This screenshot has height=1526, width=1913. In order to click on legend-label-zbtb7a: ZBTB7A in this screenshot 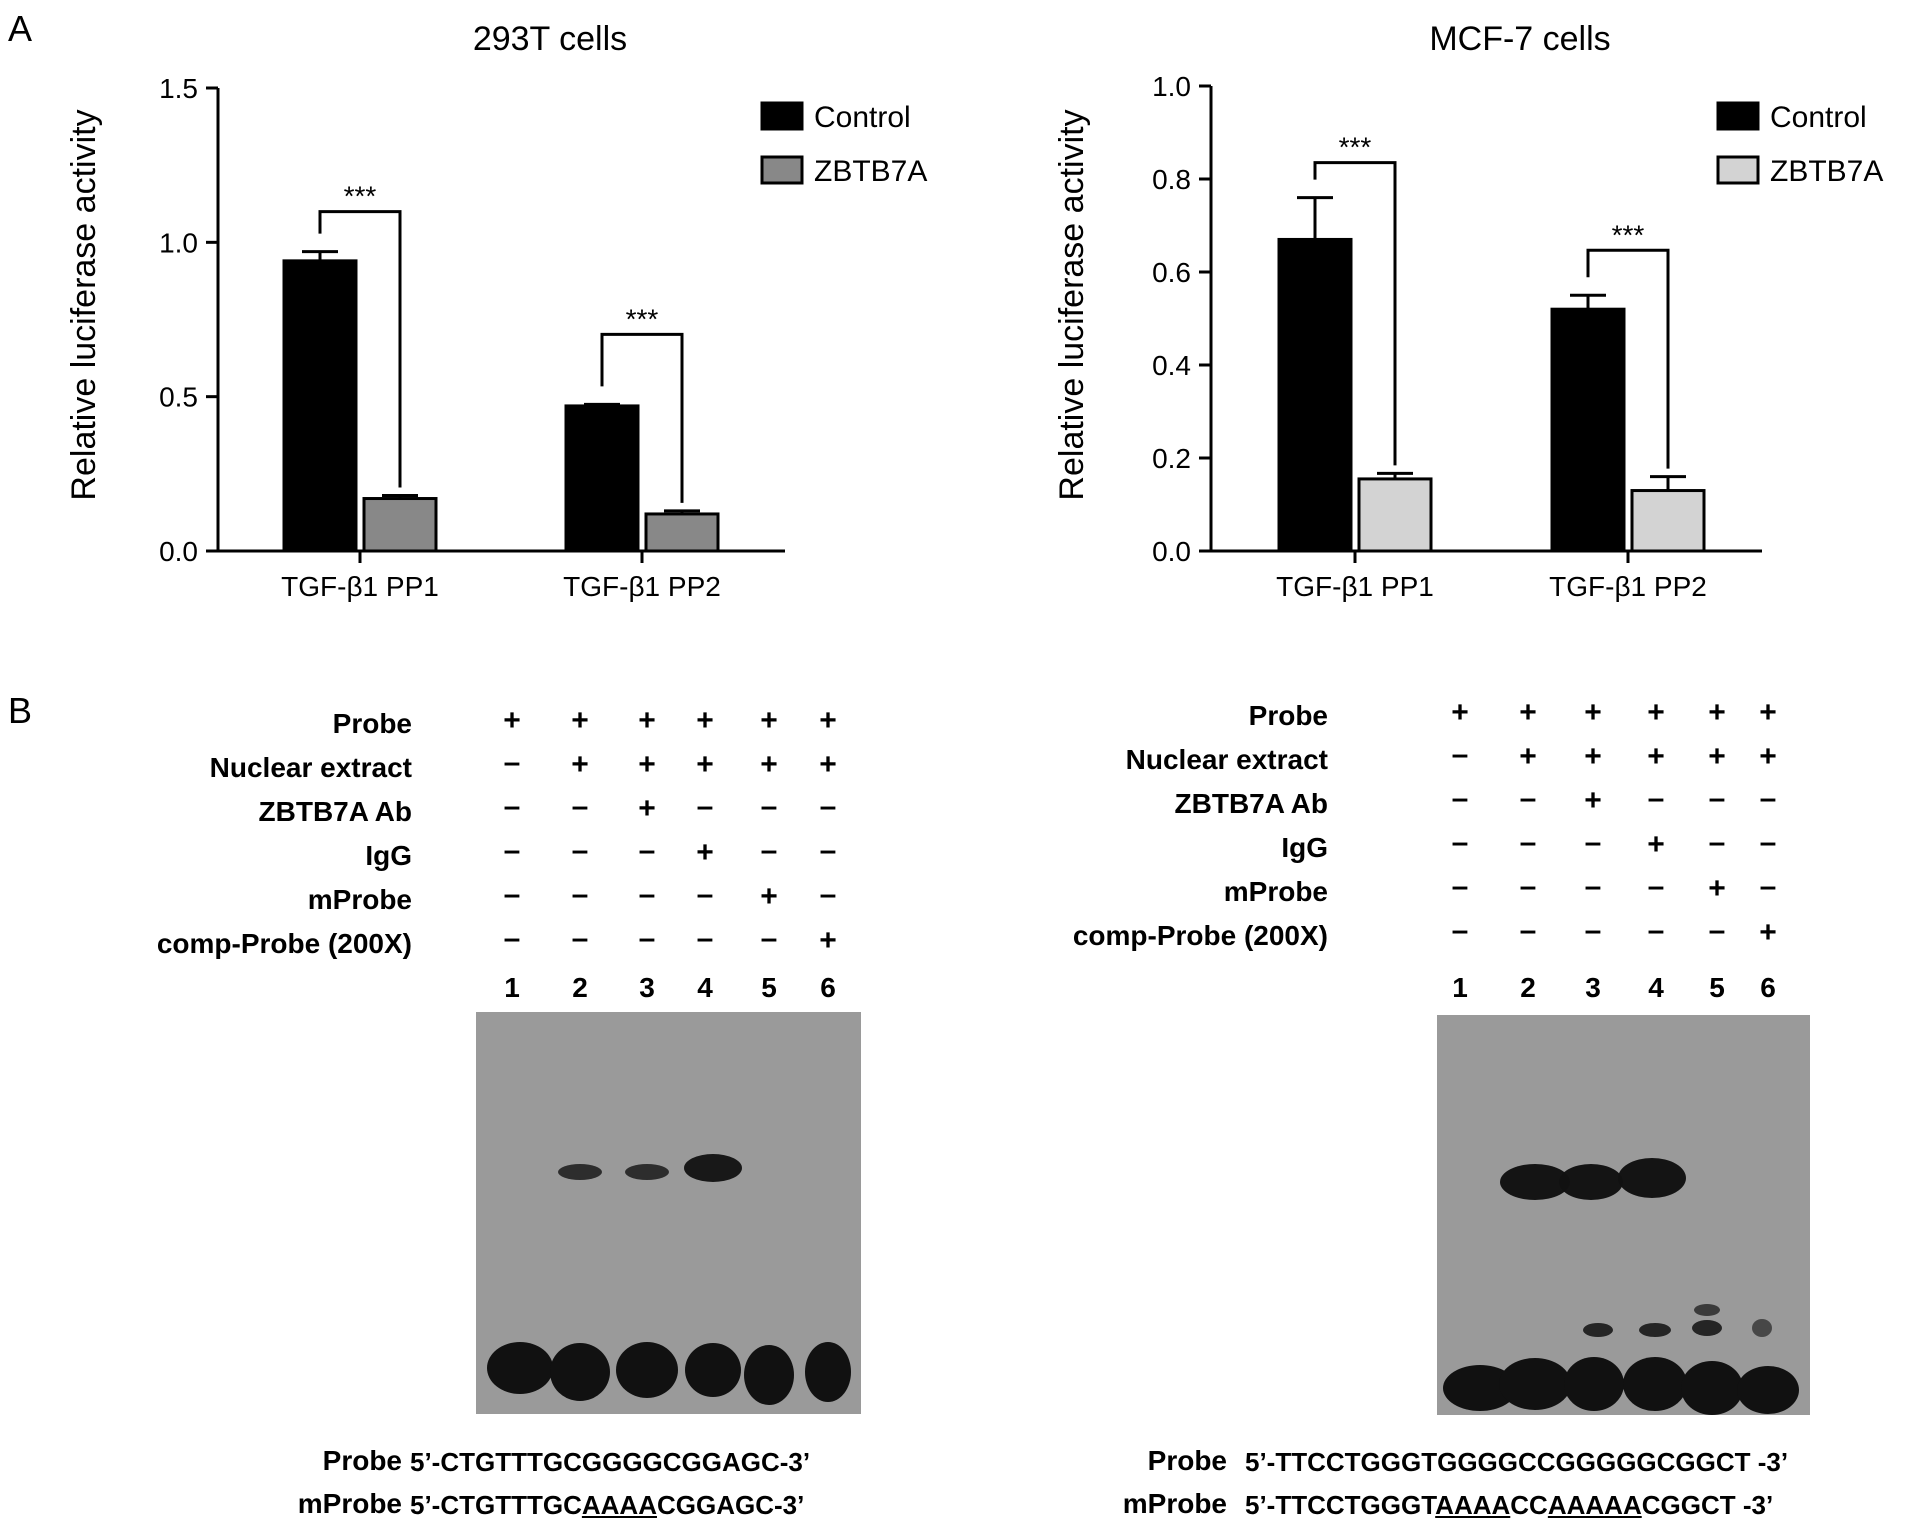, I will do `click(1826, 171)`.